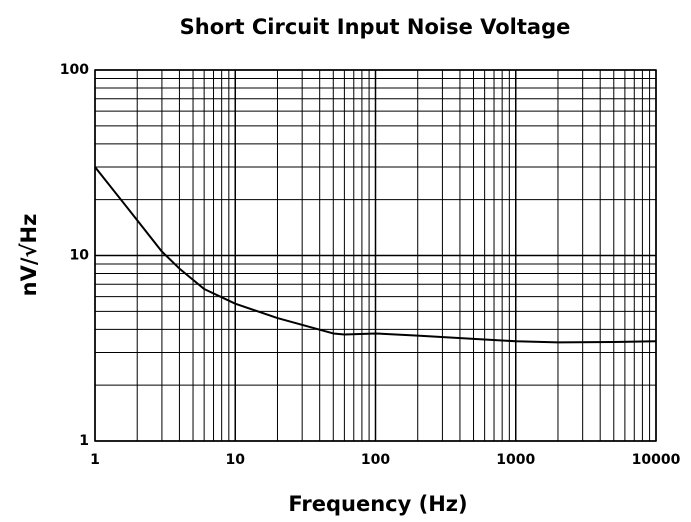 This screenshot has height=522, width=691. What do you see at coordinates (84, 441) in the screenshot?
I see `y-tick-label: 1` at bounding box center [84, 441].